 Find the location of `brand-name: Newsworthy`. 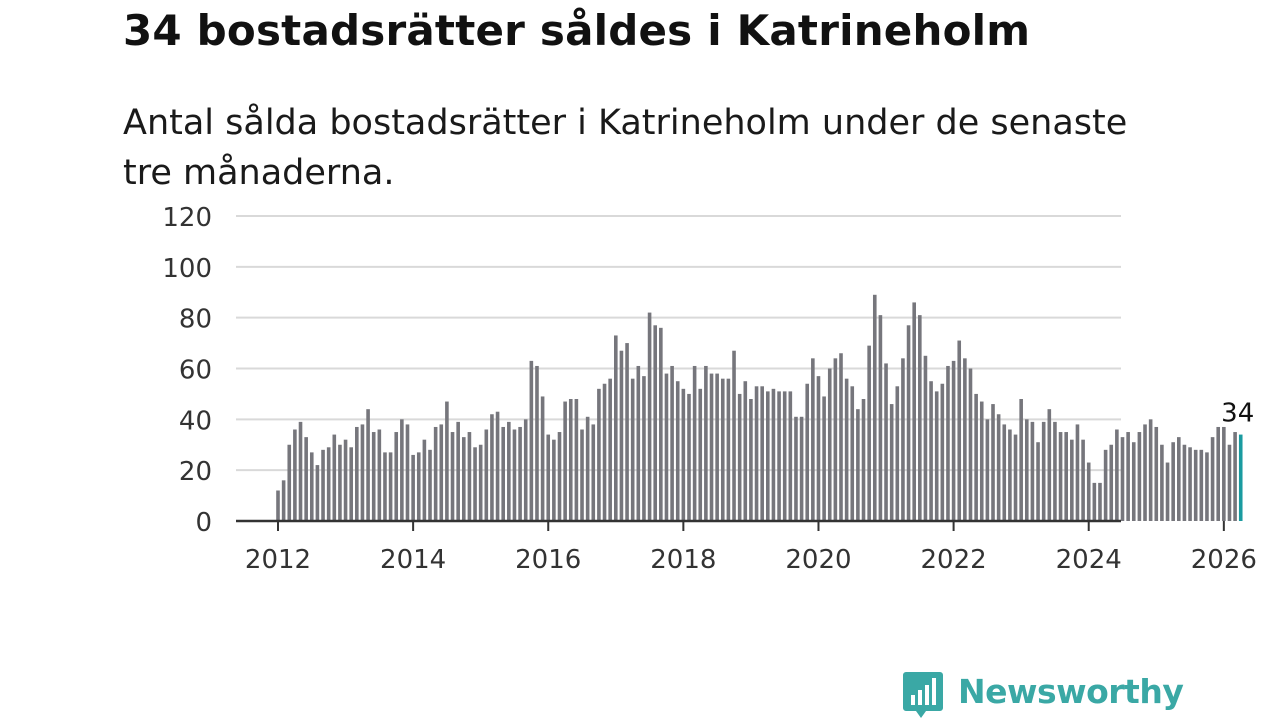

brand-name: Newsworthy is located at coordinates (1071, 691).